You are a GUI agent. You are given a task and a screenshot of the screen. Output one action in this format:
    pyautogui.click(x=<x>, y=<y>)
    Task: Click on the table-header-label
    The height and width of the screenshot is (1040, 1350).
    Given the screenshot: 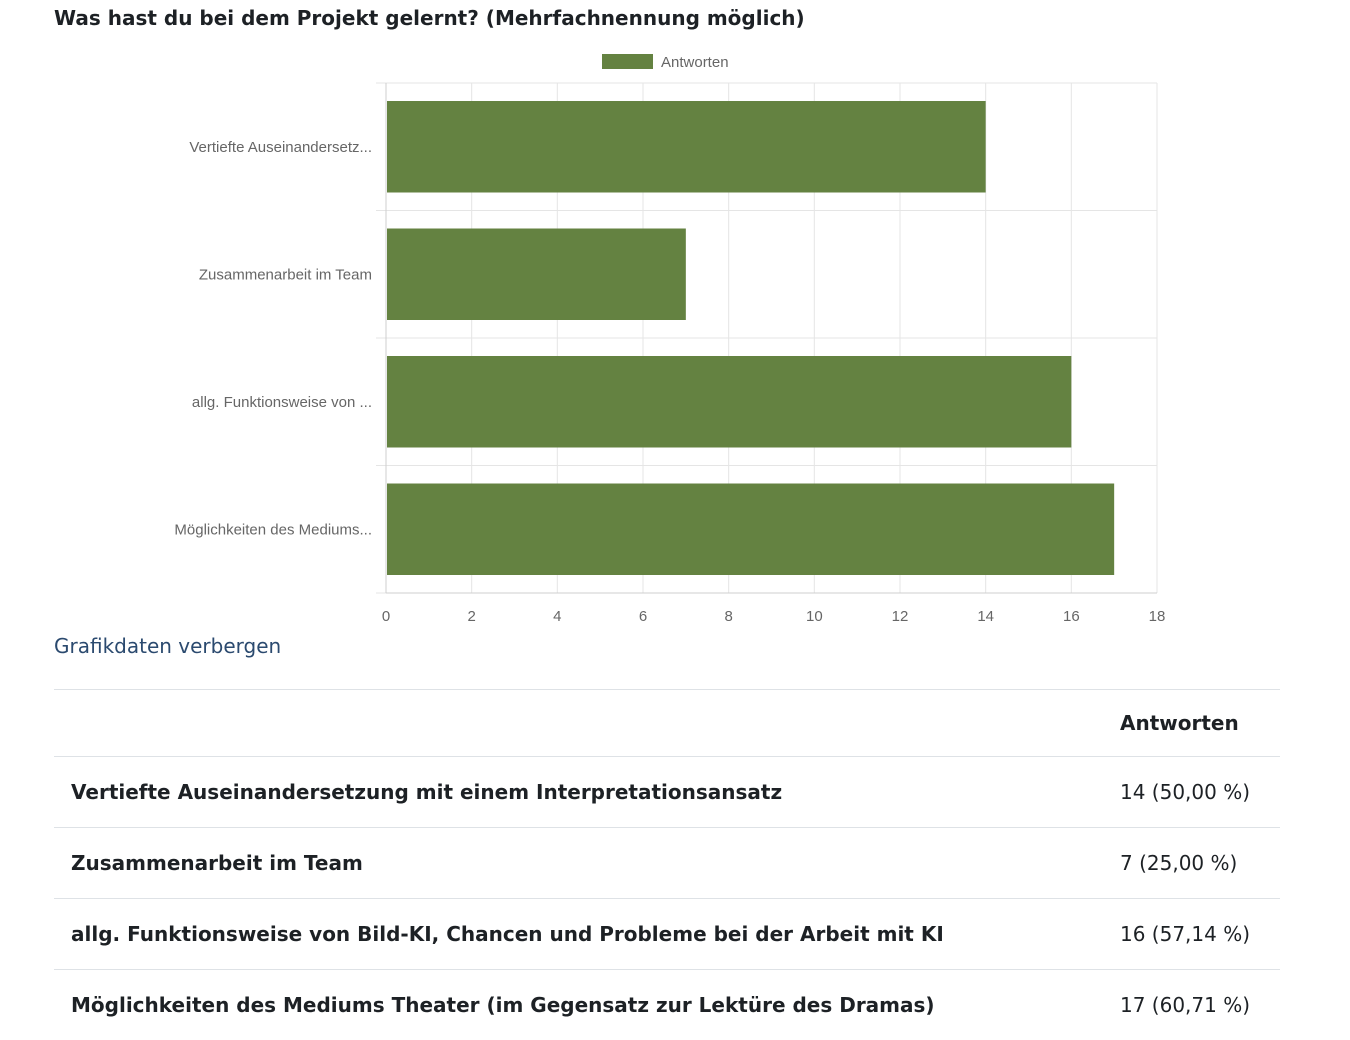 What is the action you would take?
    pyautogui.click(x=578, y=723)
    